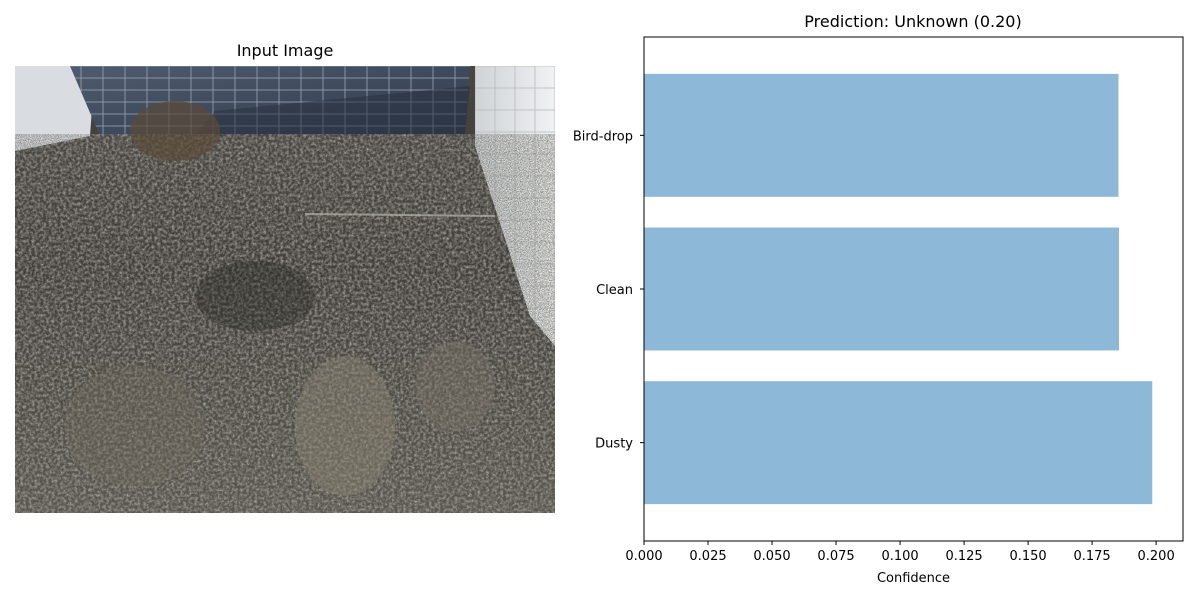  I want to click on y-tick-label: Bird-drop, so click(603, 136).